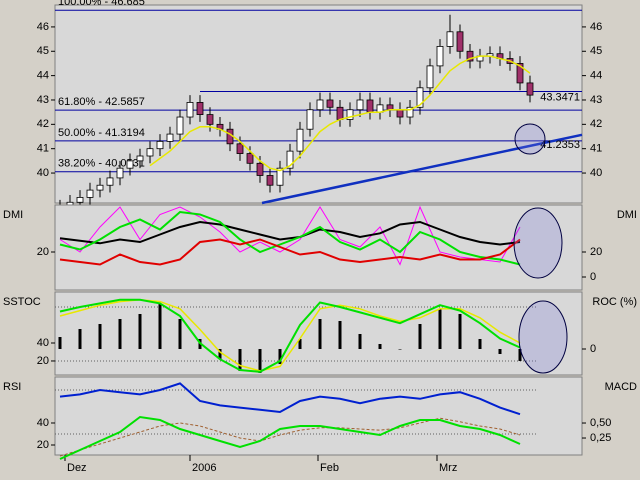 The height and width of the screenshot is (480, 640). I want to click on panel-title: SSTOC, so click(22, 302).